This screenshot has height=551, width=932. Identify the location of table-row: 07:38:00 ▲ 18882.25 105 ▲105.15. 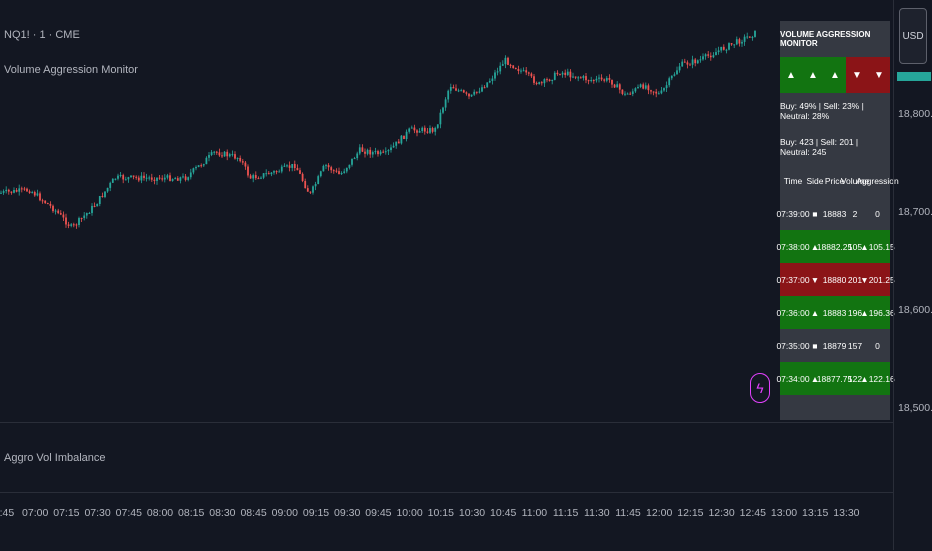
(835, 246).